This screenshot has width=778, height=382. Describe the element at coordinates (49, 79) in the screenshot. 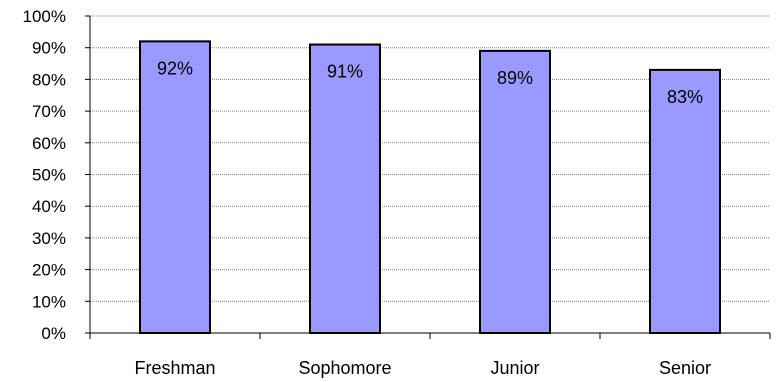

I see `y-tick-label: 80%` at that location.